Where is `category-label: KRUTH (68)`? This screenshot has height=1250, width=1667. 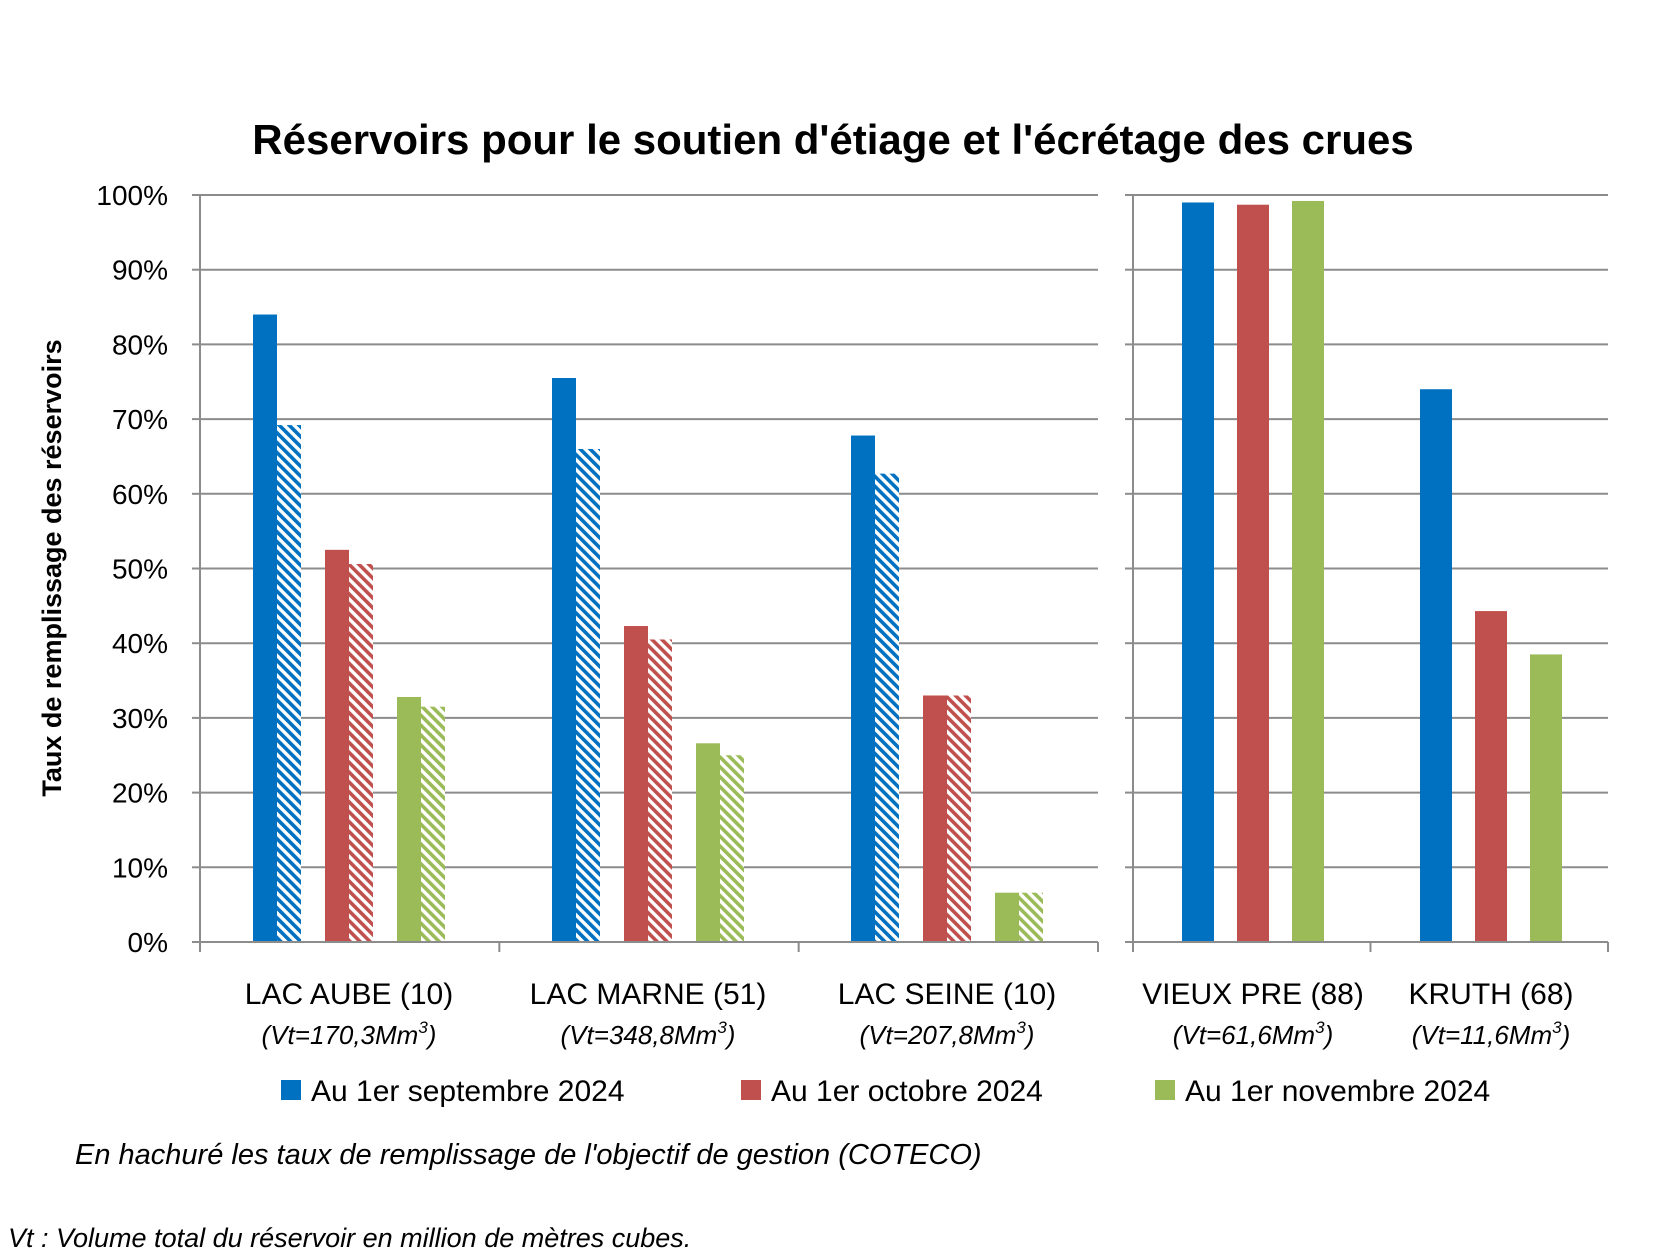
category-label: KRUTH (68) is located at coordinates (1490, 994).